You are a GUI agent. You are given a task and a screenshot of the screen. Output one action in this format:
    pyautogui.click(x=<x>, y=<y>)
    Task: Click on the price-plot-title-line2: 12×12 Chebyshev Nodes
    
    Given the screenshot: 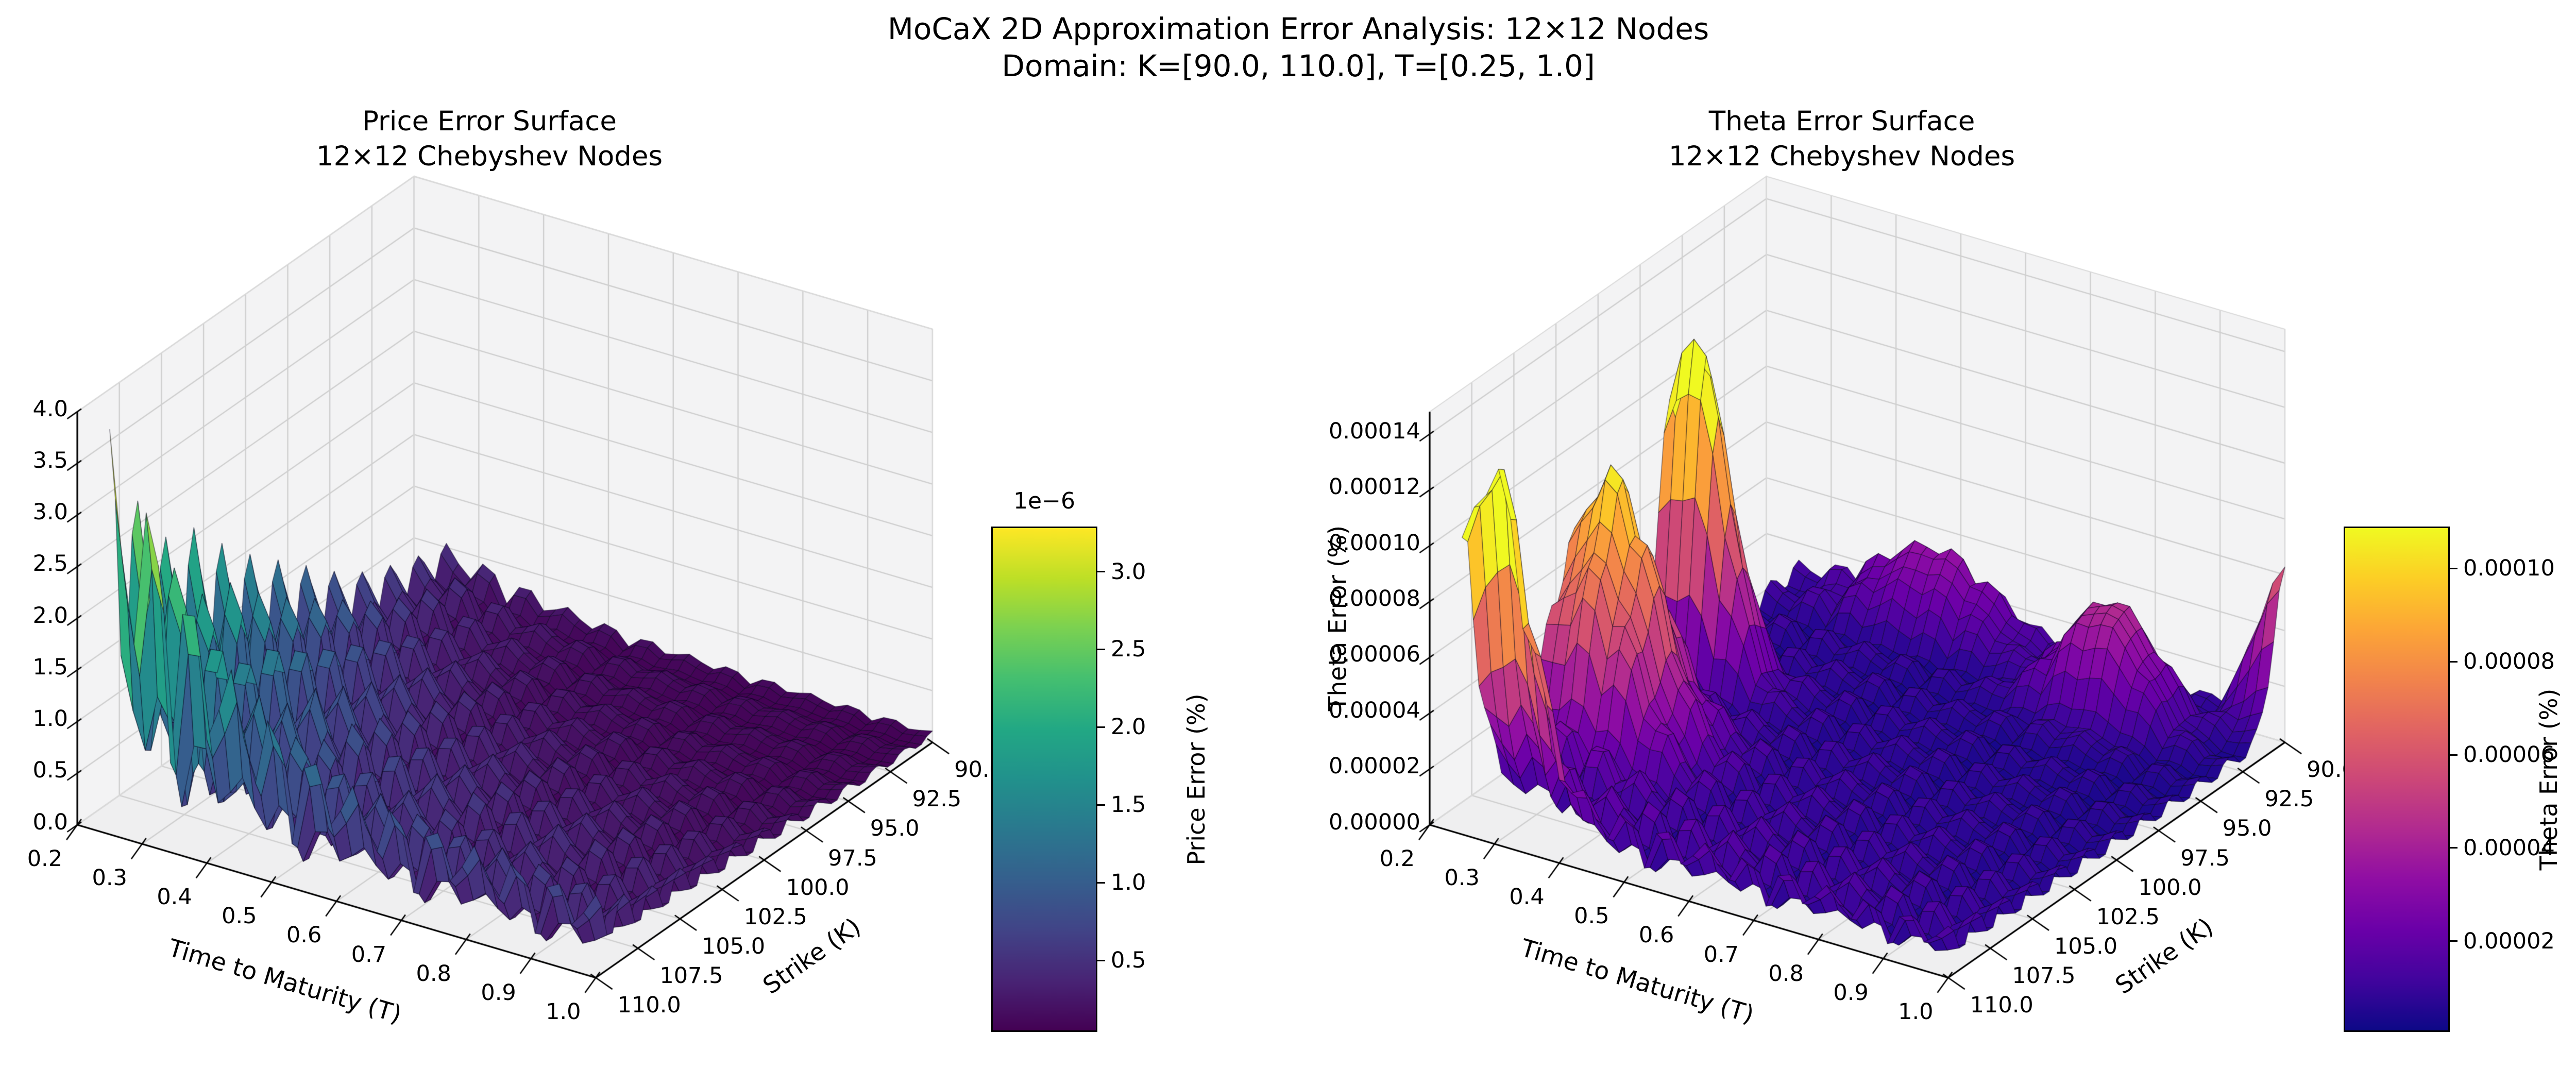 What is the action you would take?
    pyautogui.click(x=489, y=156)
    